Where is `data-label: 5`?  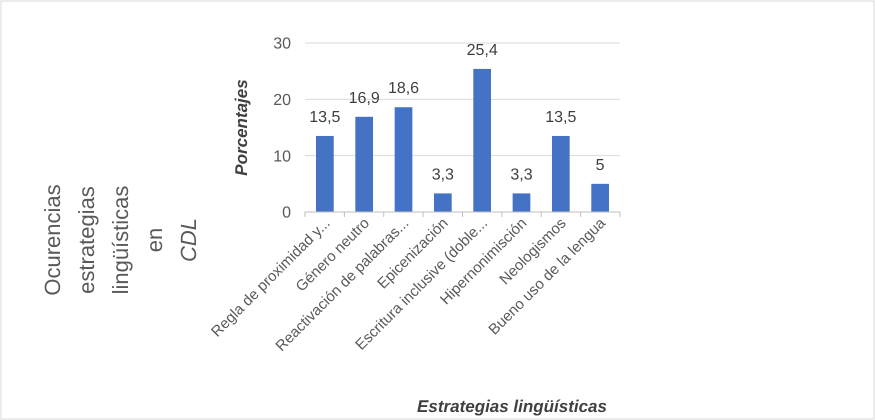
data-label: 5 is located at coordinates (600, 165).